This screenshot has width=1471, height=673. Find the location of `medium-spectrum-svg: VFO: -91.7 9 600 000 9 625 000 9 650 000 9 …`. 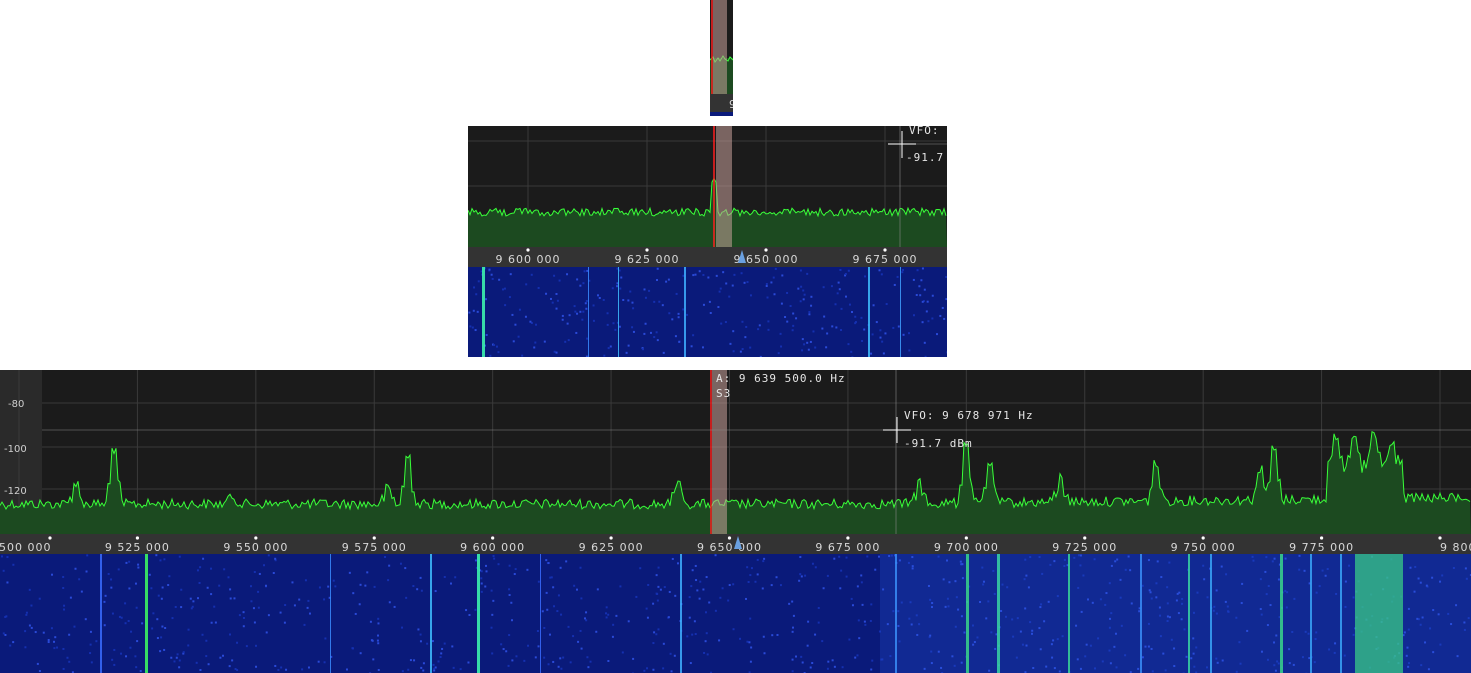

medium-spectrum-svg: VFO: -91.7 9 600 000 9 625 000 9 650 000 9 … is located at coordinates (707, 241).